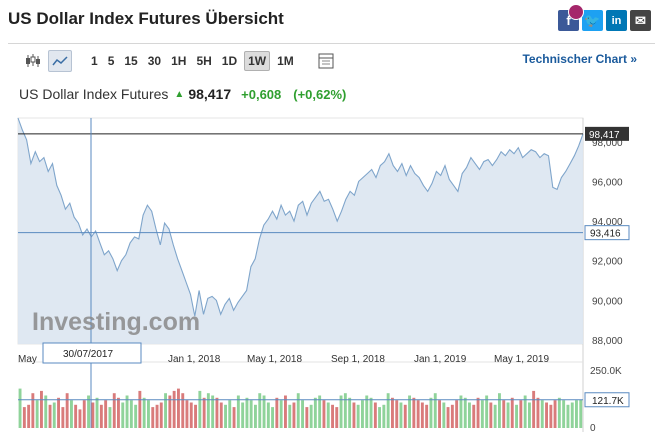 This screenshot has width=655, height=437. Describe the element at coordinates (616, 20) in the screenshot. I see `linkedin-icon: in` at that location.